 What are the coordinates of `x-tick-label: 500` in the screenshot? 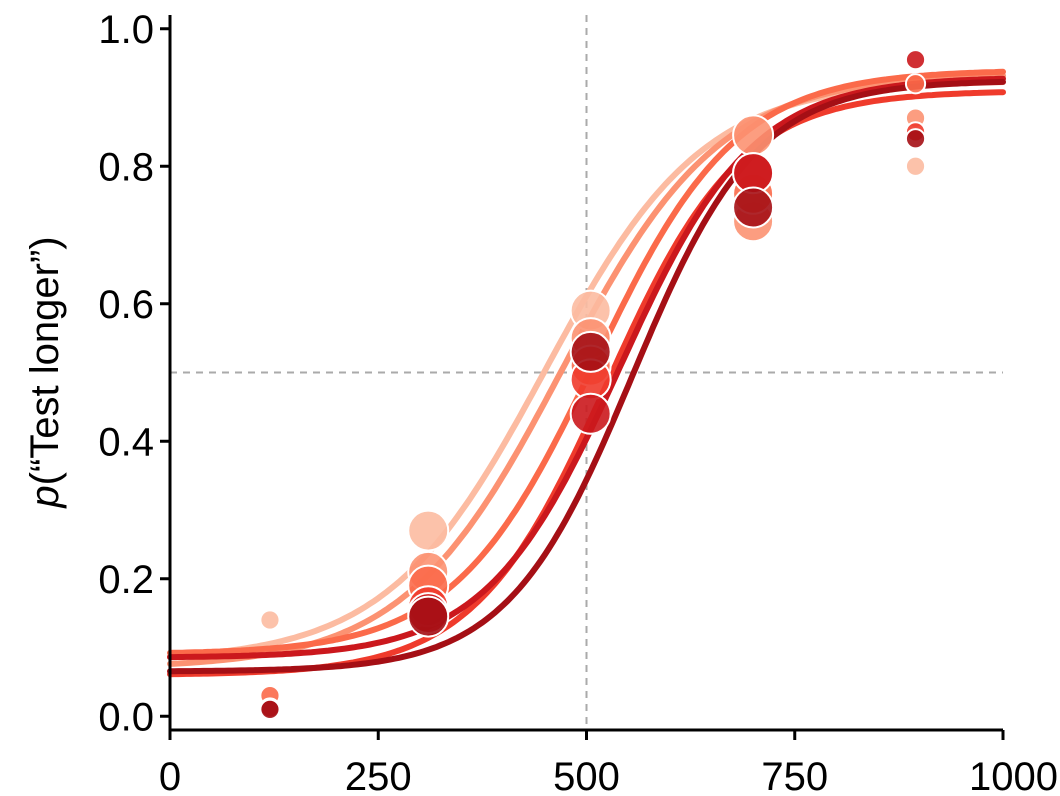 It's located at (586, 775).